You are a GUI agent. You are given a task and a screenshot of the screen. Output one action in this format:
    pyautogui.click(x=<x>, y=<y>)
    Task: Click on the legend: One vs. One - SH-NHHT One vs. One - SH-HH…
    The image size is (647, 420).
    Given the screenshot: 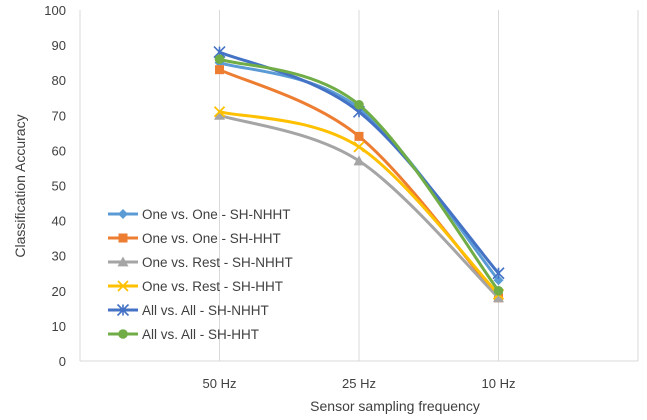 What is the action you would take?
    pyautogui.click(x=200, y=274)
    